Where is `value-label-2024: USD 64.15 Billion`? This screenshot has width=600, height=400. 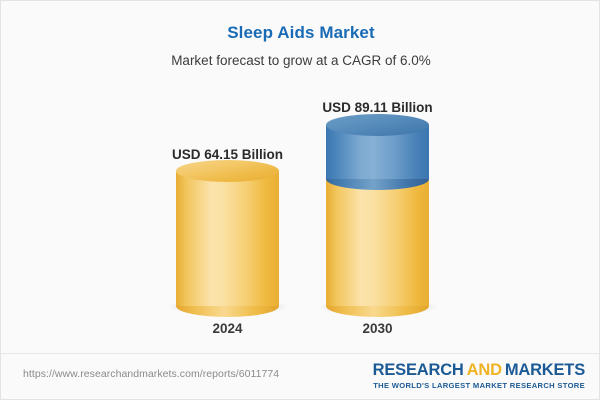
value-label-2024: USD 64.15 Billion is located at coordinates (227, 154).